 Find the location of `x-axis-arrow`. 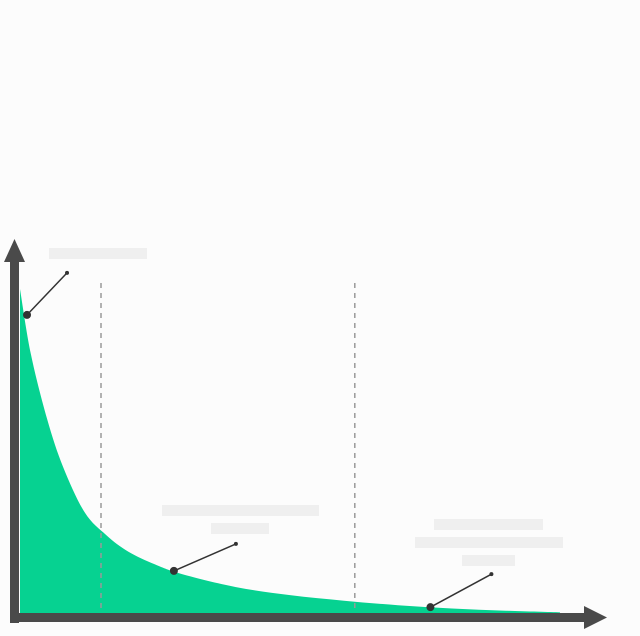

x-axis-arrow is located at coordinates (595, 617).